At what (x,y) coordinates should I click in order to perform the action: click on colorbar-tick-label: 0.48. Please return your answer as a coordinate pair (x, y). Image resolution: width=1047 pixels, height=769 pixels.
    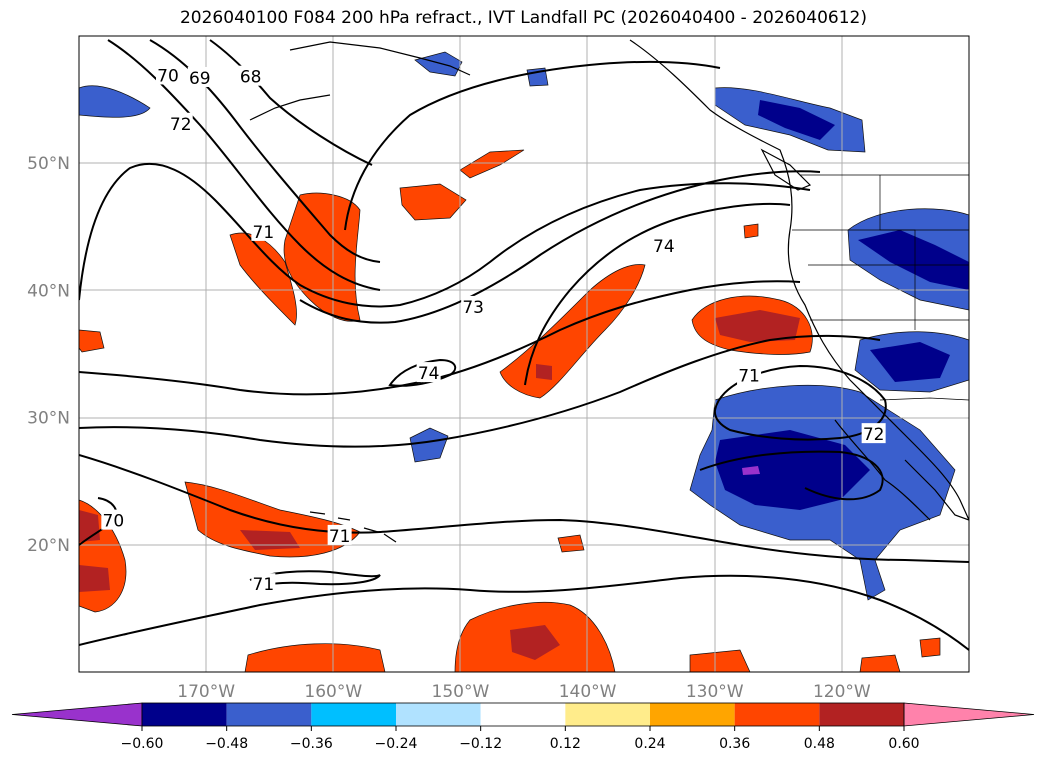
    Looking at the image, I should click on (819, 744).